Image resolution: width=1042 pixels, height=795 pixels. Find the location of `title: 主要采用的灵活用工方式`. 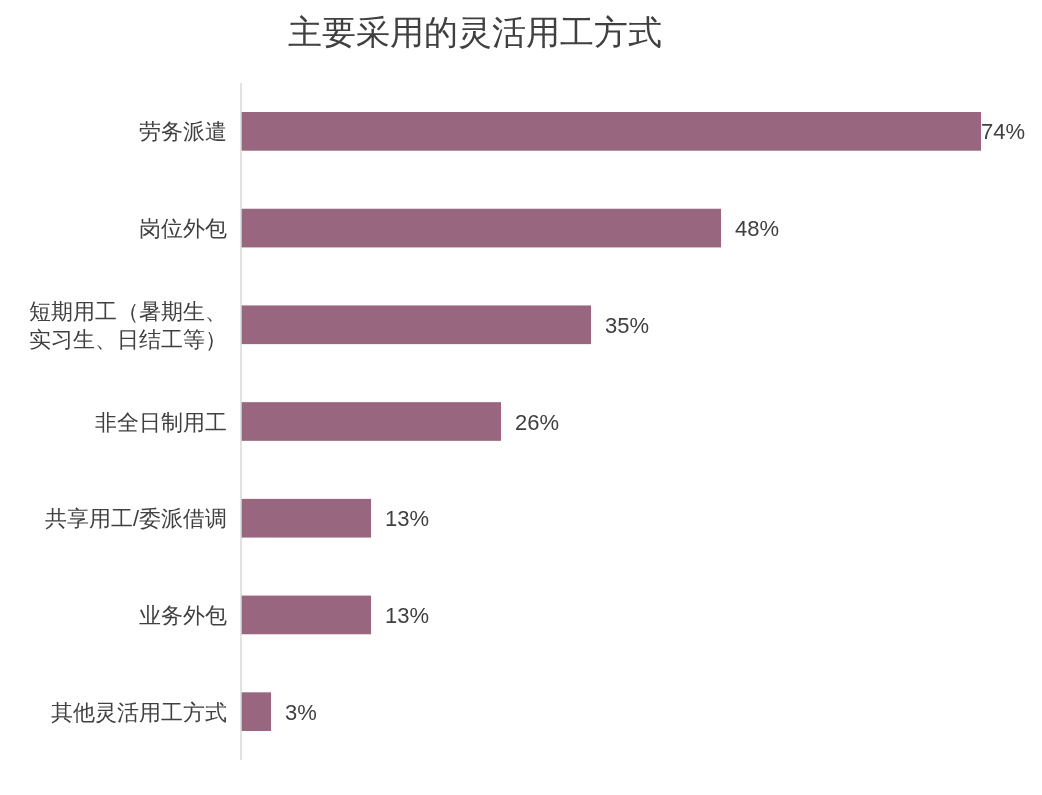

title: 主要采用的灵活用工方式 is located at coordinates (475, 32).